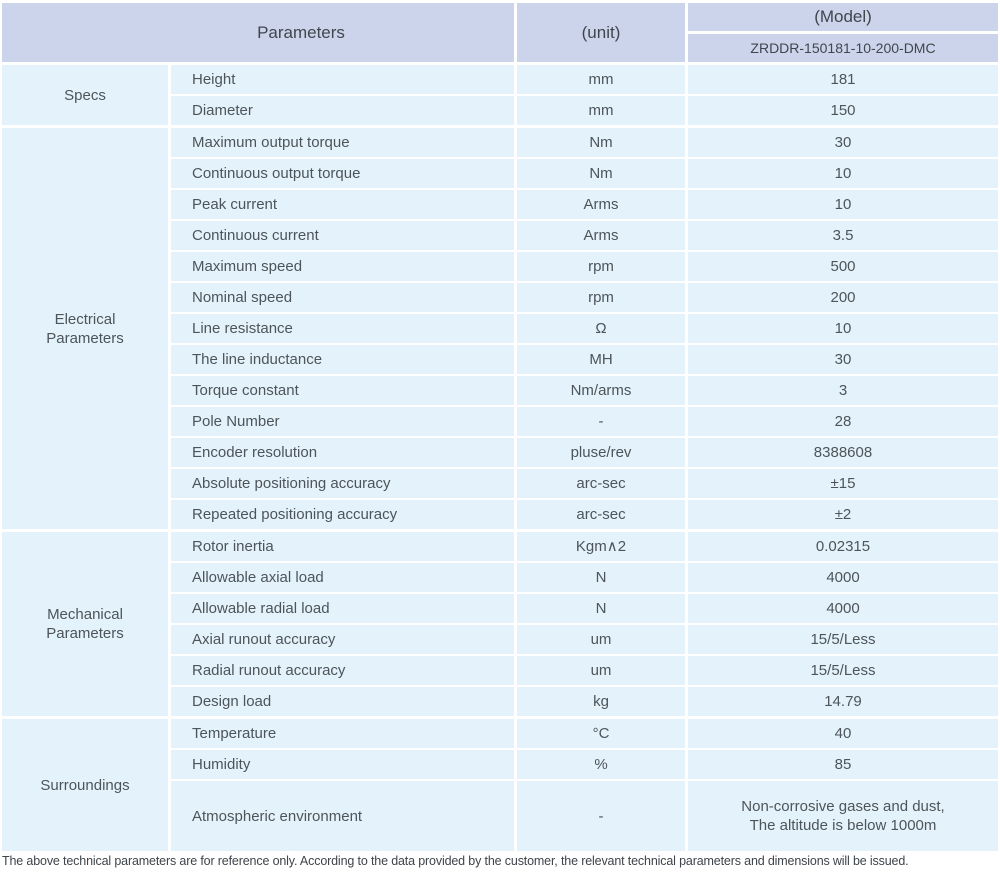  What do you see at coordinates (342, 639) in the screenshot?
I see `param-cell: Axial runout accuracy` at bounding box center [342, 639].